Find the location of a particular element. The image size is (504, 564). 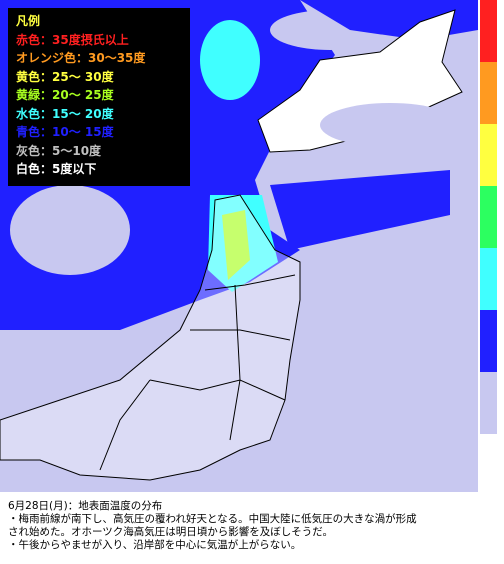

legend-item: 白色：5度以下 is located at coordinates (56, 169).